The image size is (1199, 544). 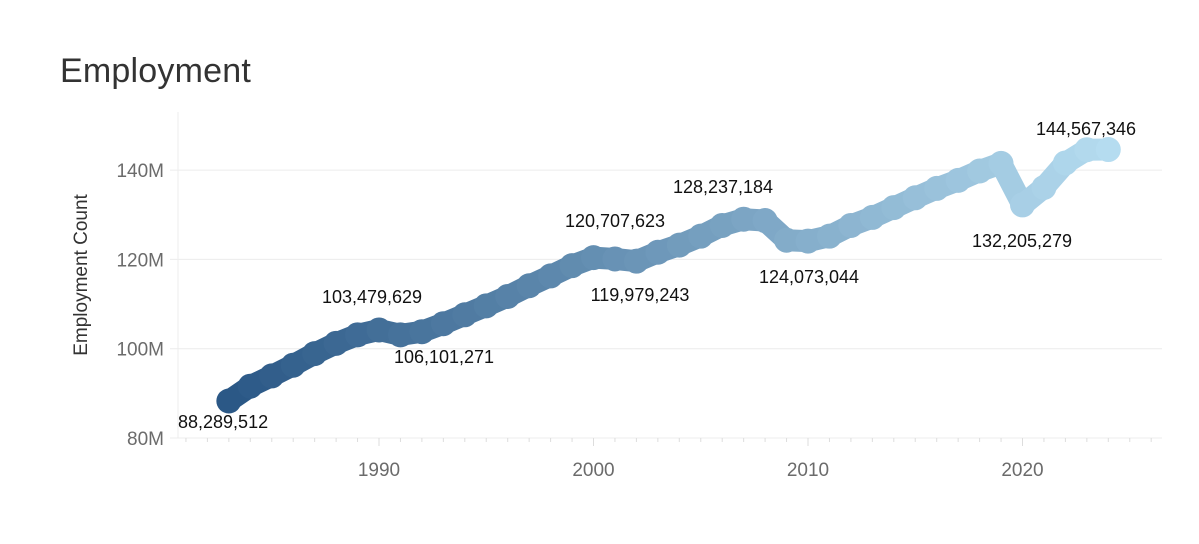 I want to click on data-label: 128,237,184, so click(x=723, y=187).